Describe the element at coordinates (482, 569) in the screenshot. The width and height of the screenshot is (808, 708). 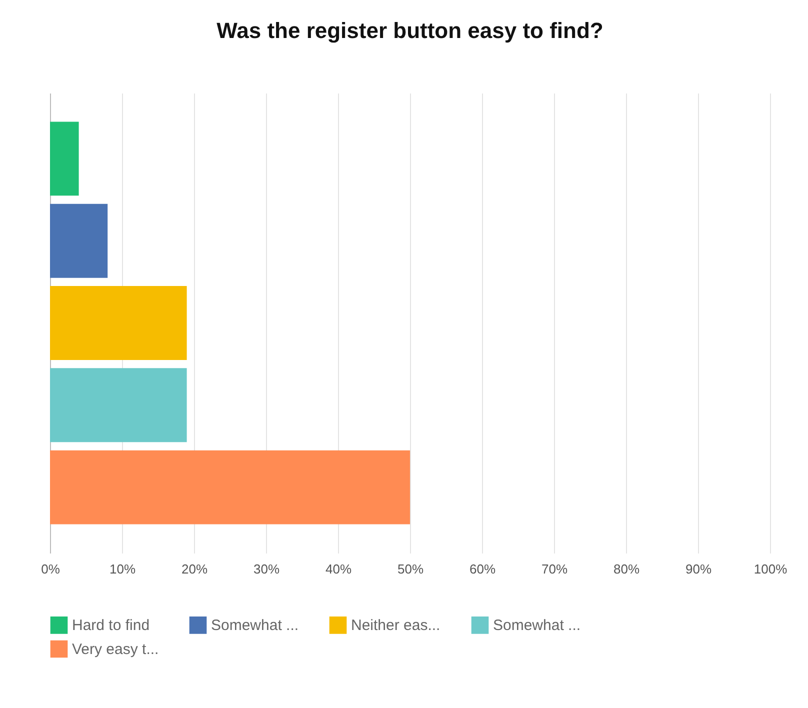
I see `x-tick-label: 60%` at that location.